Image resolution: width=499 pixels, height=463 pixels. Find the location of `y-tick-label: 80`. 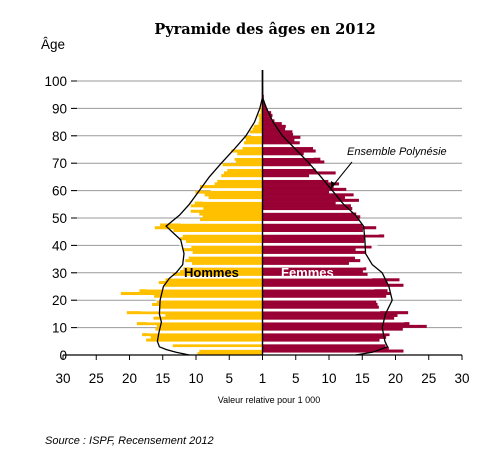

y-tick-label: 80 is located at coordinates (59, 136).